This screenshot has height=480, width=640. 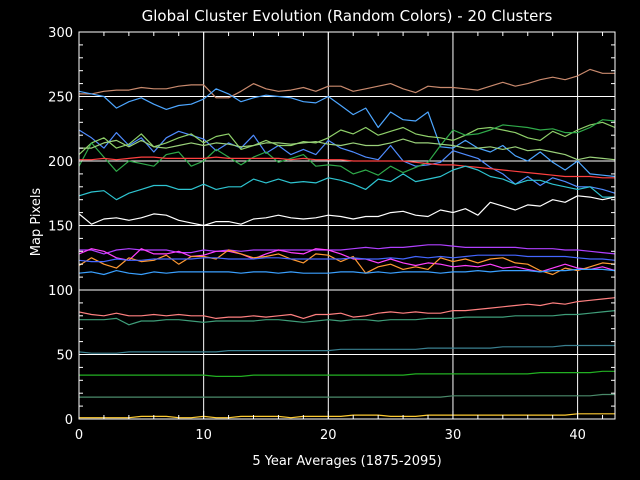 I want to click on x-tick-label: 0, so click(x=79, y=435).